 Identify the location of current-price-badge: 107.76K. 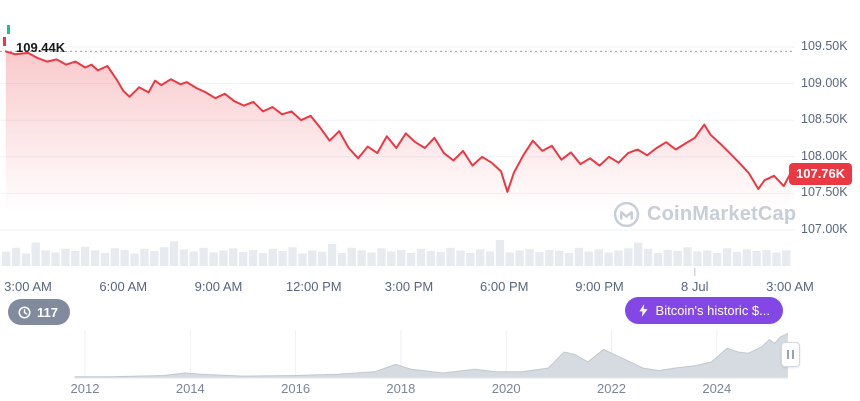
(821, 174).